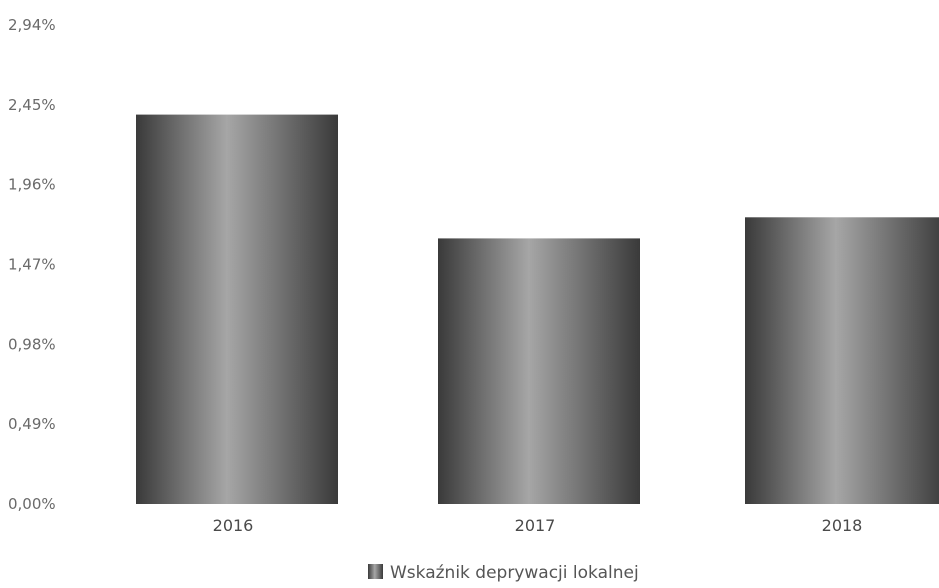 The height and width of the screenshot is (588, 939). I want to click on y-tick-label: 0,98%, so click(32, 344).